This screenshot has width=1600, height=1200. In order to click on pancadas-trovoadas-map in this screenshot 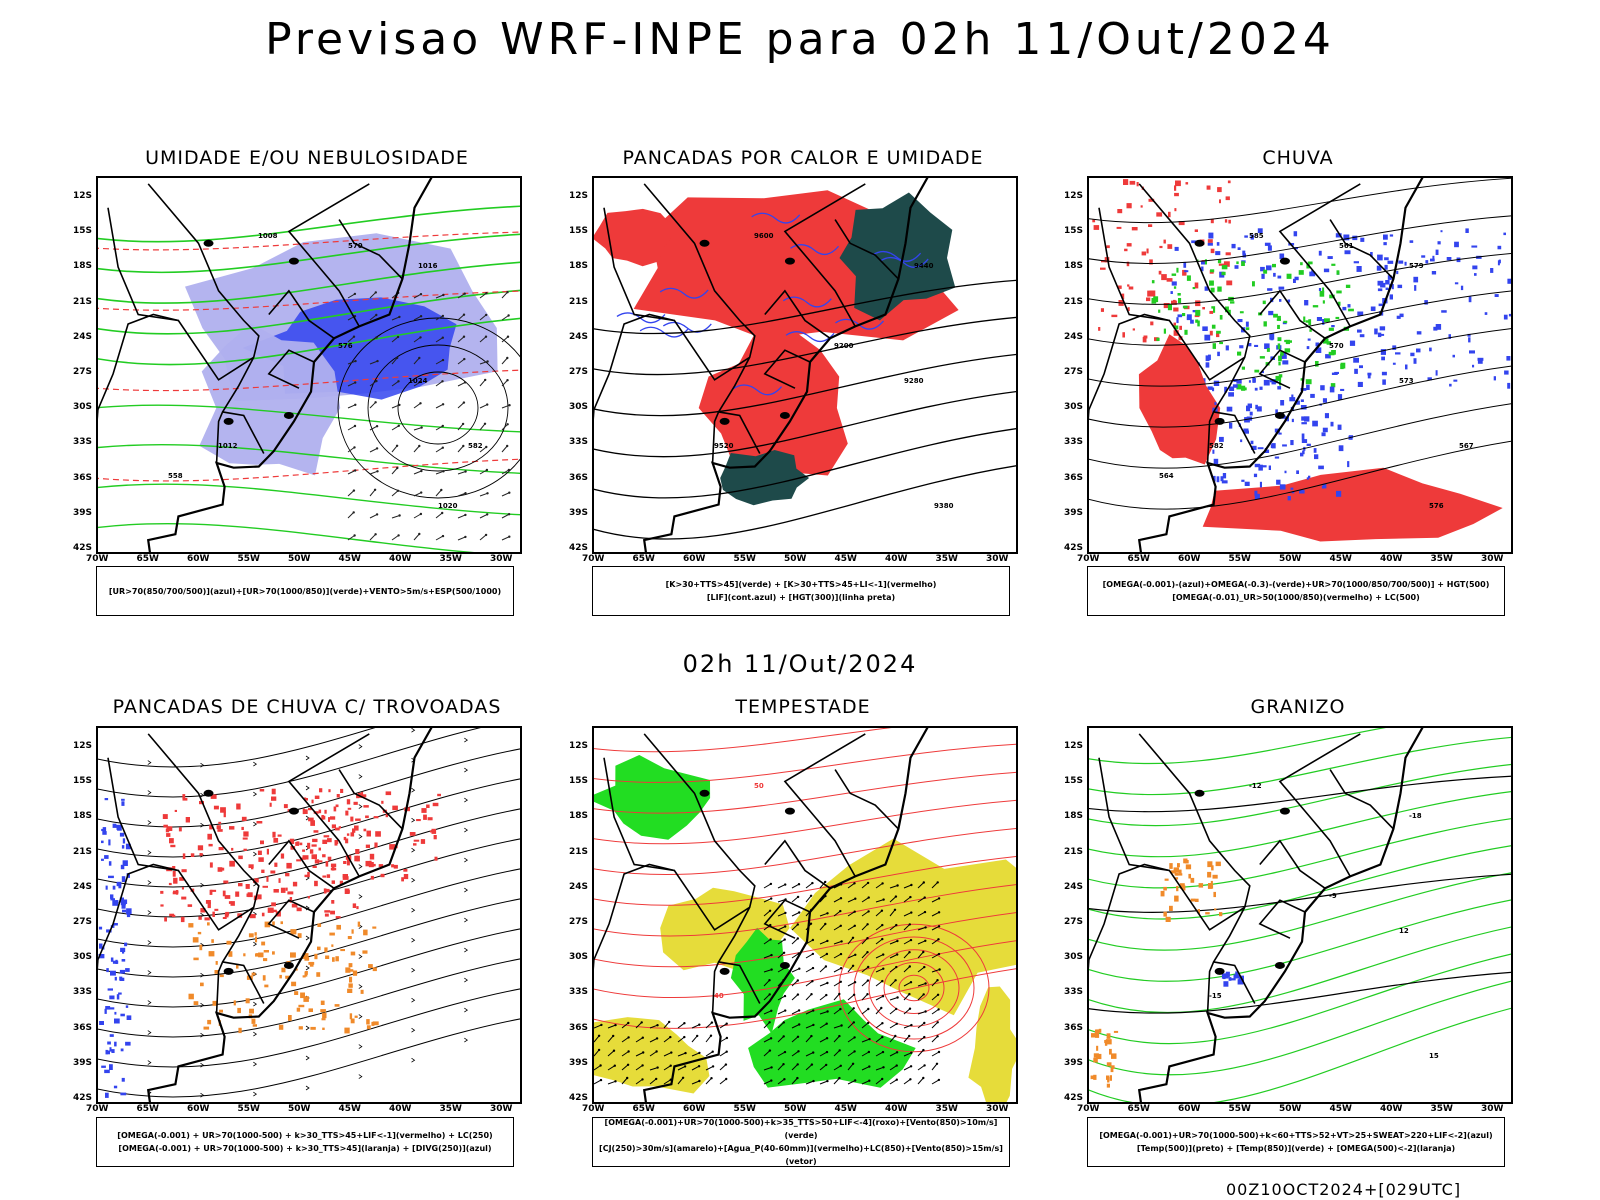, I will do `click(309, 915)`.